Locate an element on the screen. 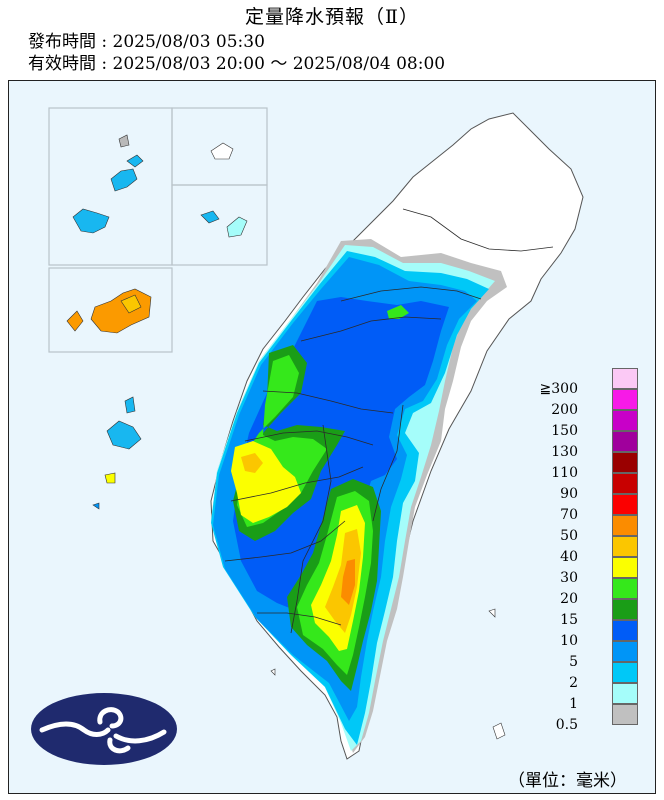 This screenshot has height=800, width=664. legend-unit: （單位：毫米） is located at coordinates (567, 781).